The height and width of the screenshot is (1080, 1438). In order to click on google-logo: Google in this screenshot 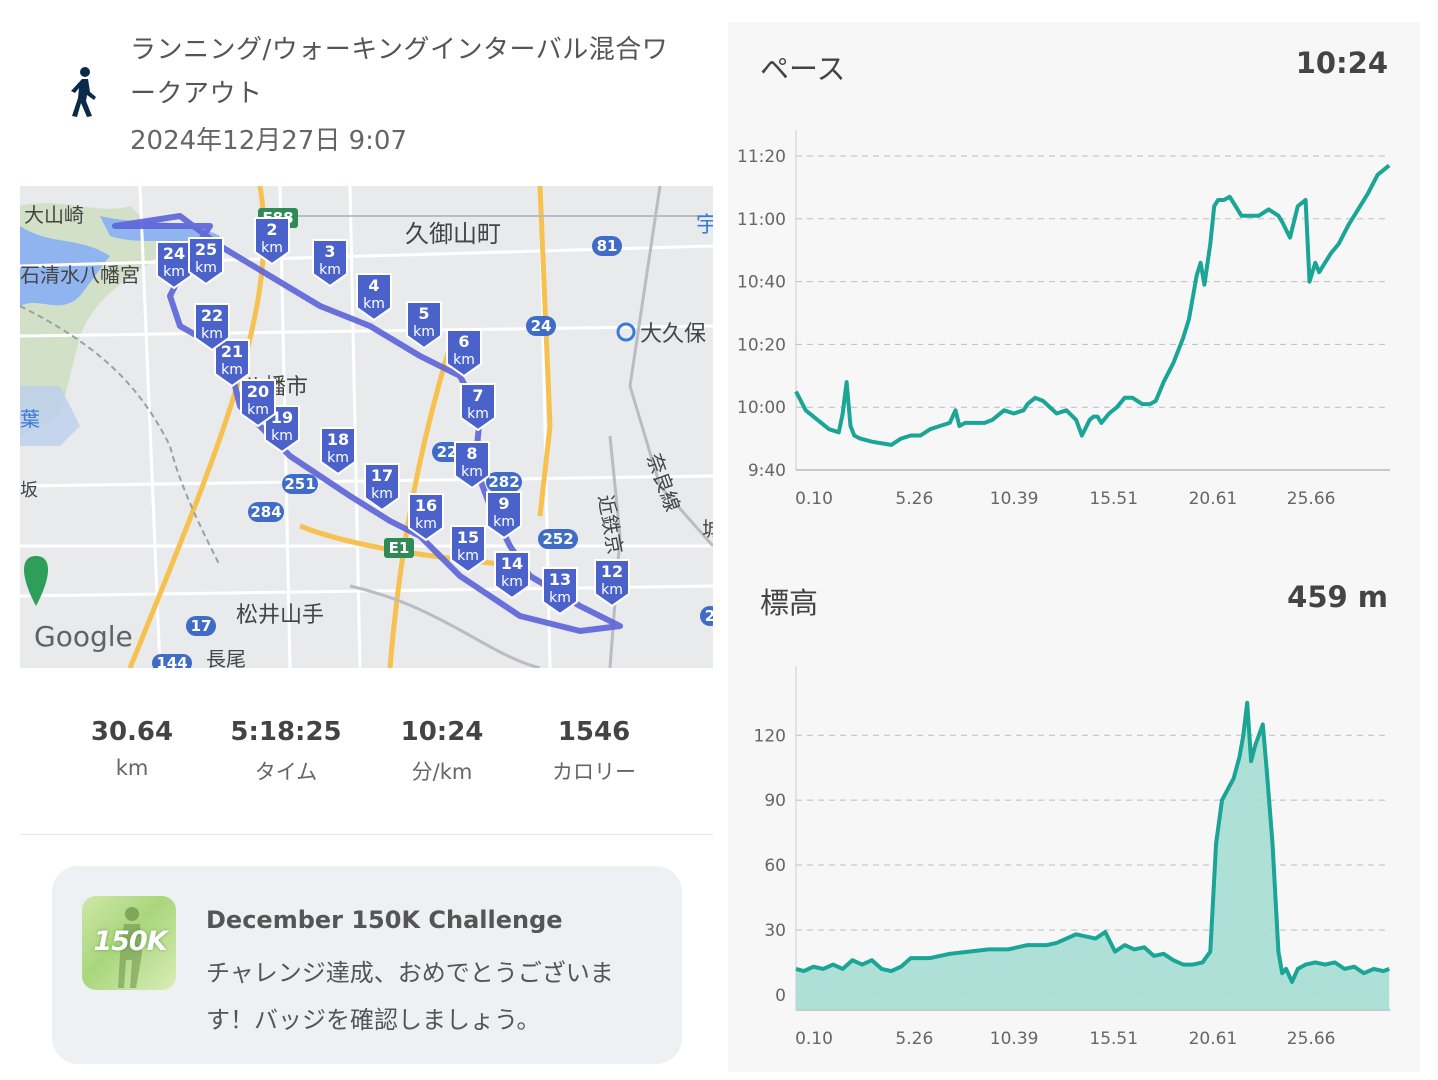, I will do `click(83, 636)`.